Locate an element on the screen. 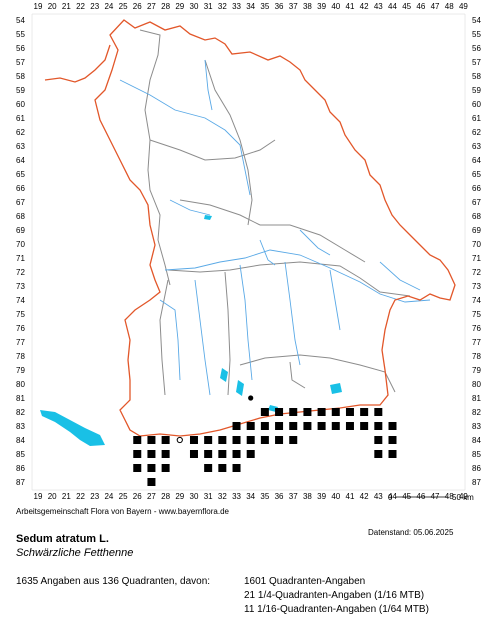  row-label-right: 56 is located at coordinates (476, 48).